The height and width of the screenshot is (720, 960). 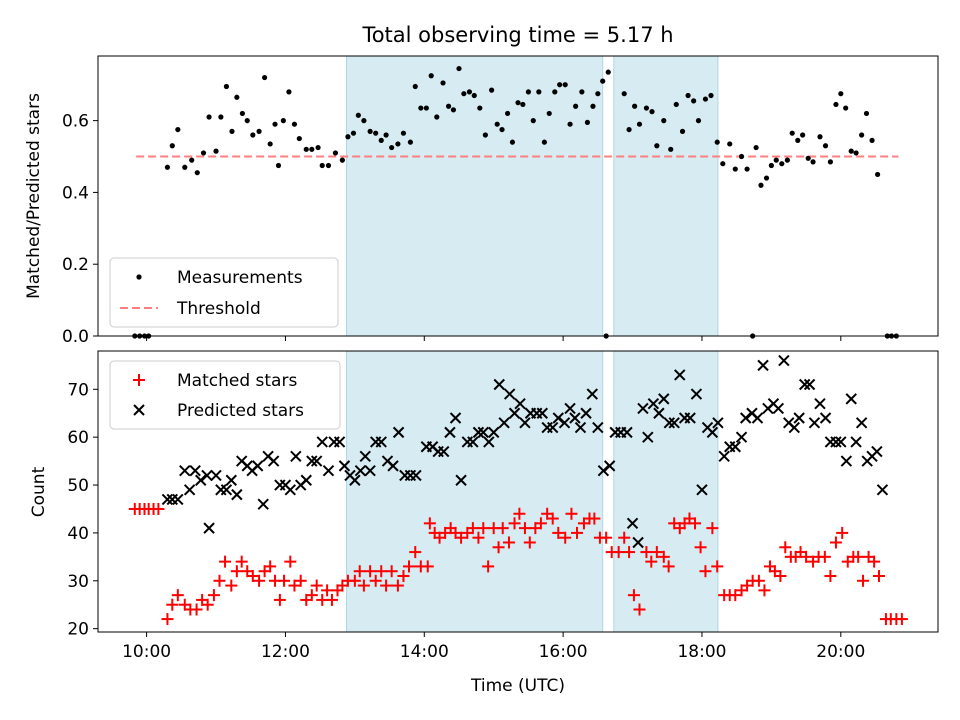 What do you see at coordinates (237, 381) in the screenshot?
I see `legend-matched-label: Matched stars` at bounding box center [237, 381].